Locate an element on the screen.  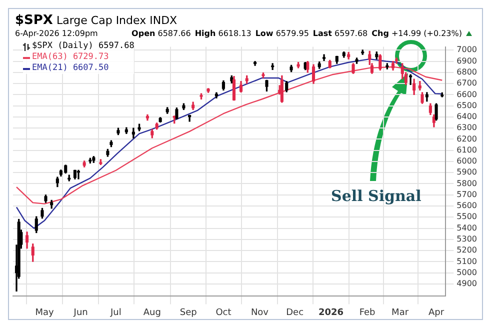
x-tick-label: Sep is located at coordinates (189, 313).